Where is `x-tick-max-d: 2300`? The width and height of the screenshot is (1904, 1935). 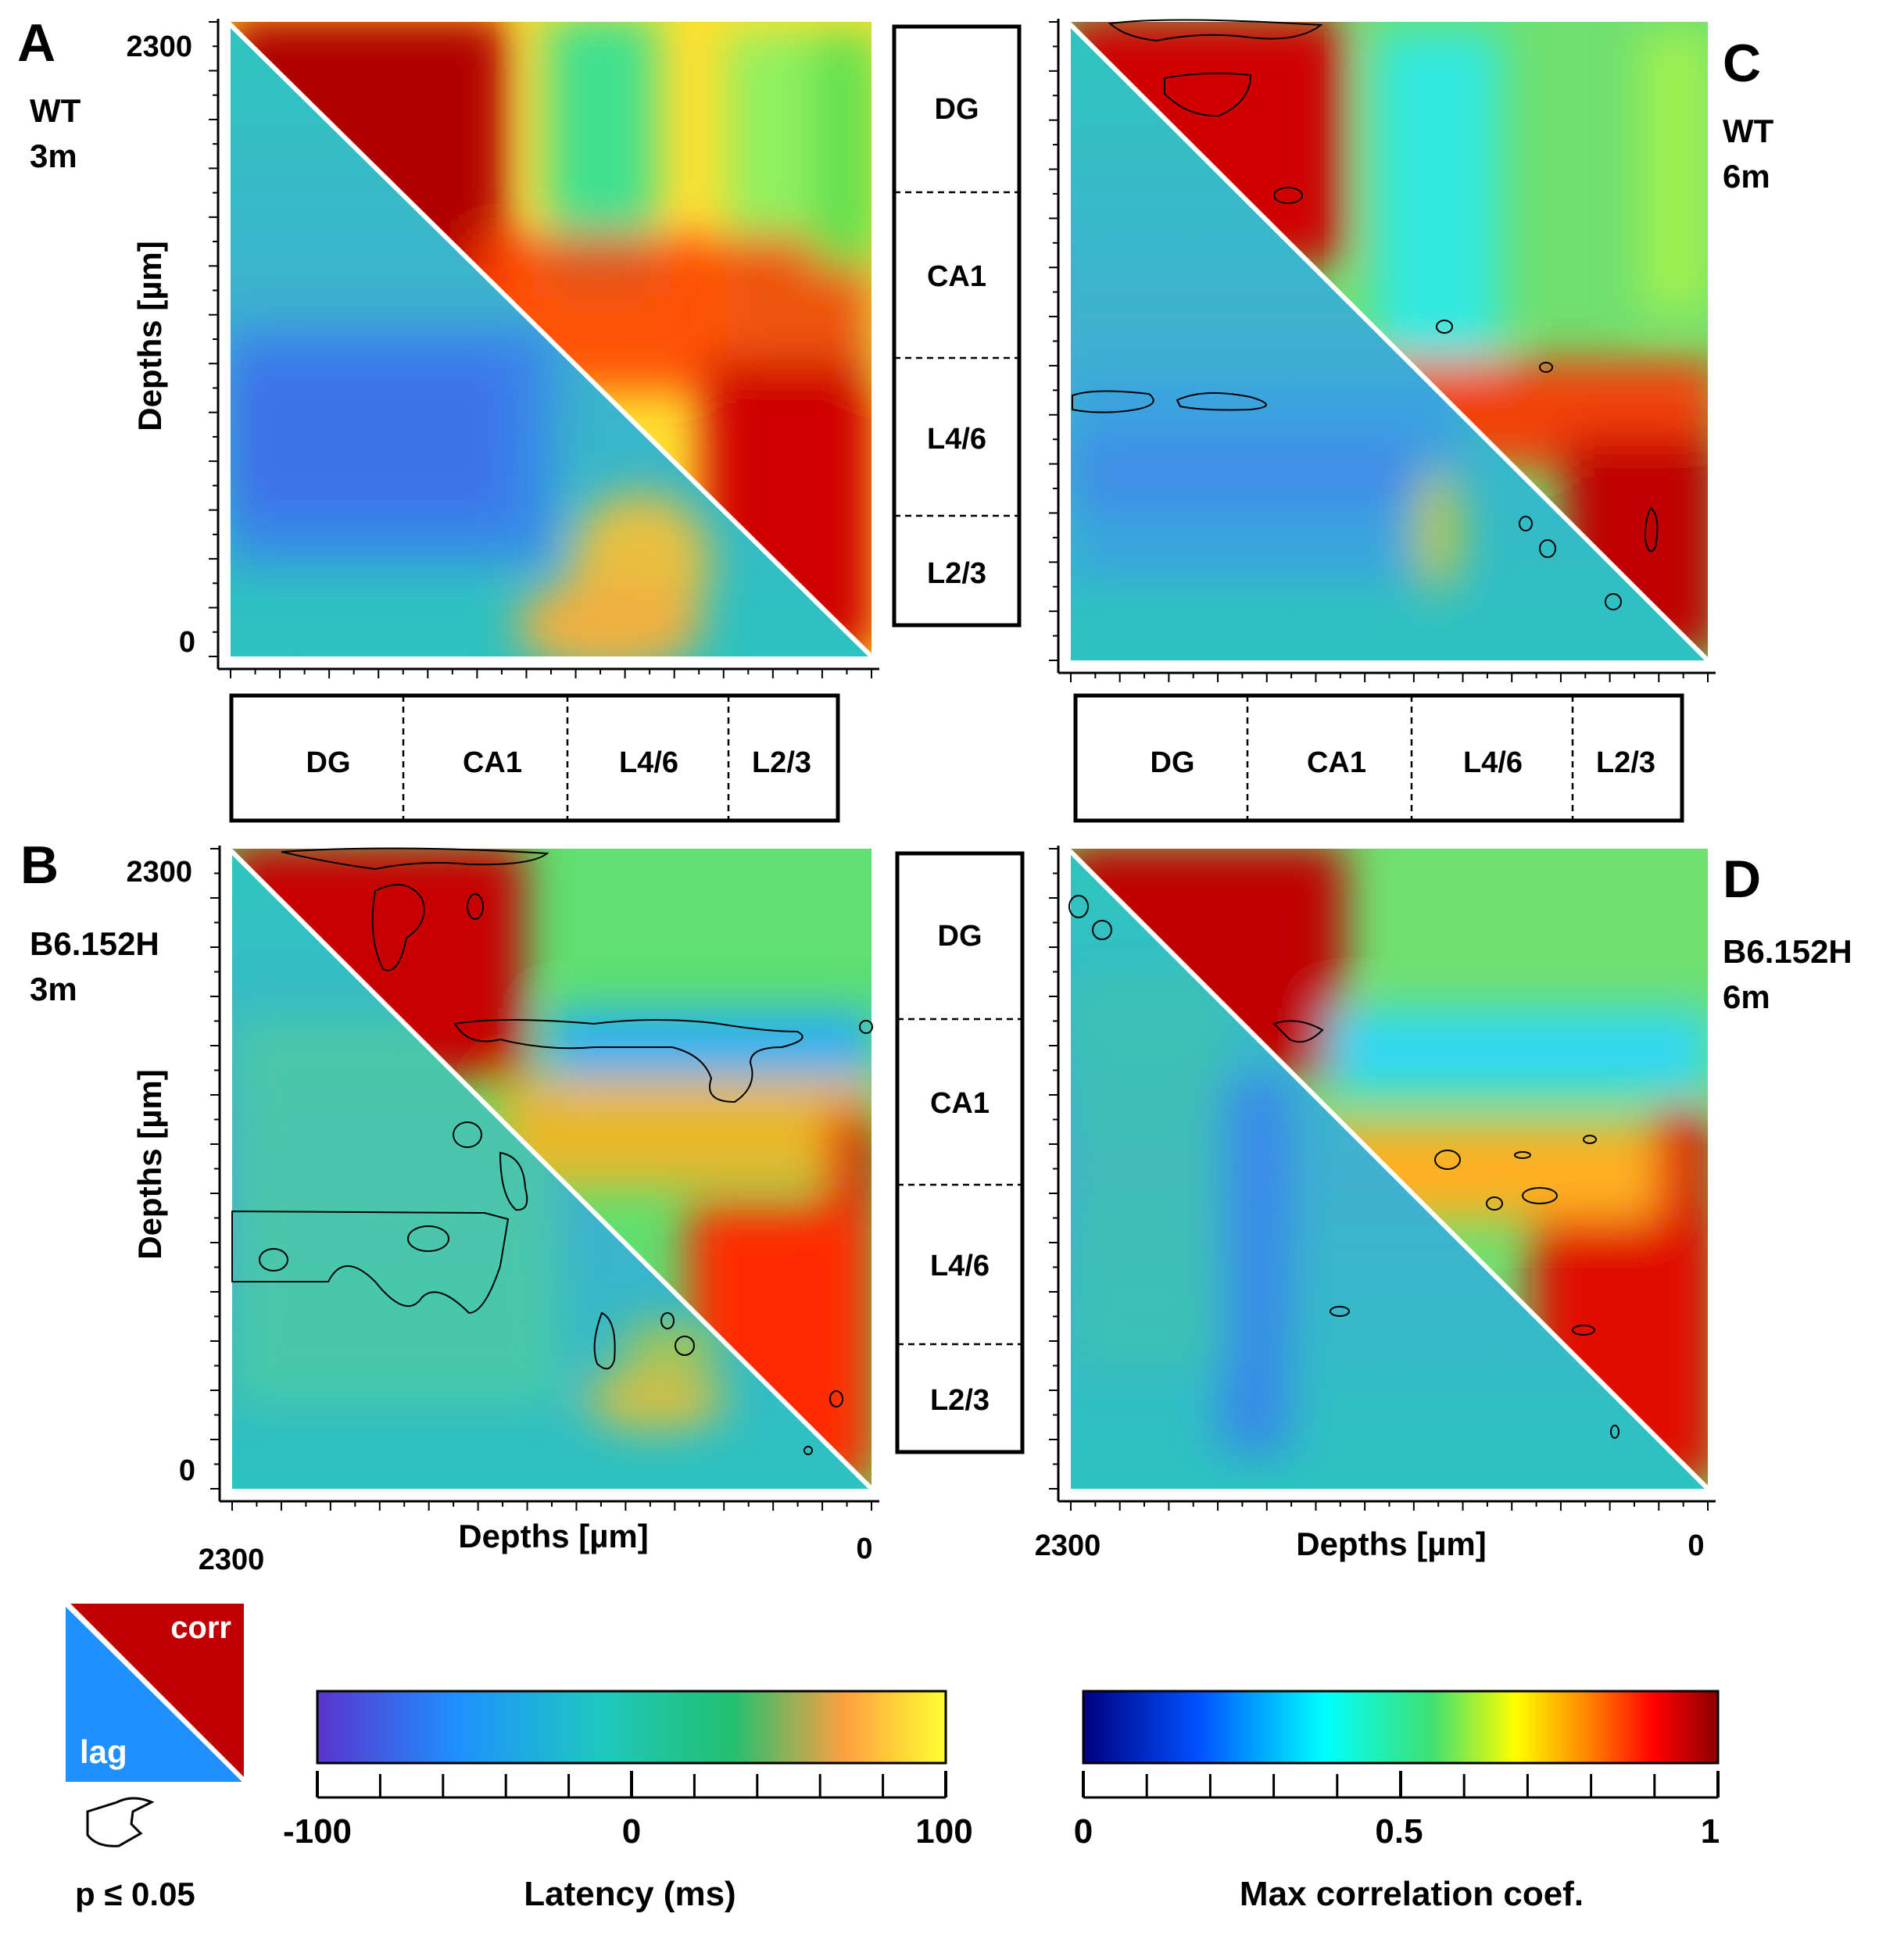
x-tick-max-d: 2300 is located at coordinates (1068, 1545).